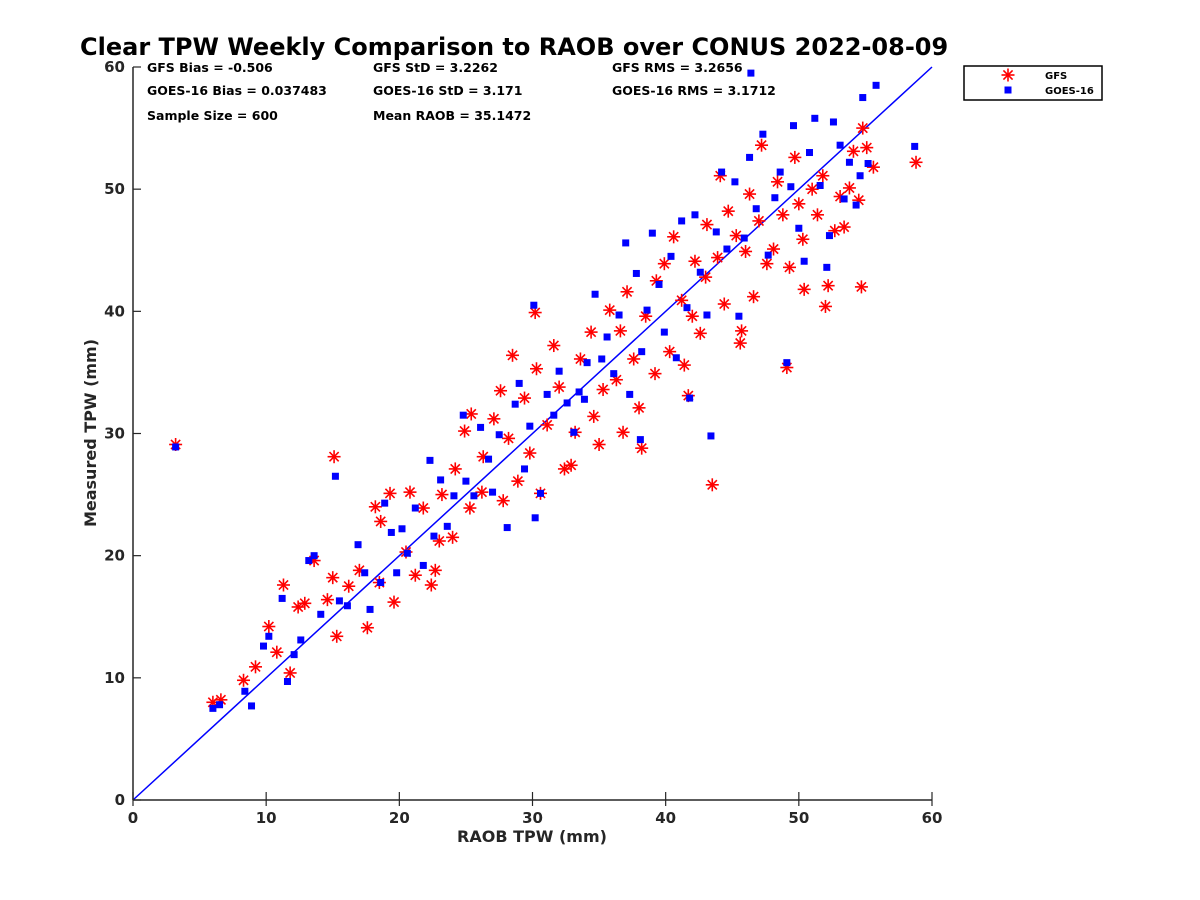 The height and width of the screenshot is (900, 1200). Describe the element at coordinates (114, 311) in the screenshot. I see `y-tick-label: 40` at that location.